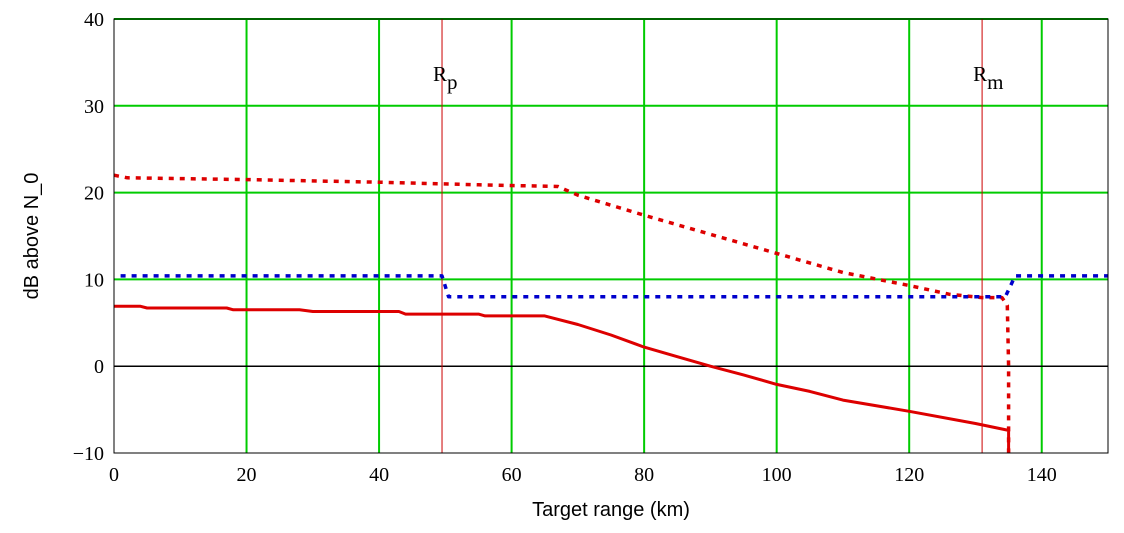 This screenshot has width=1124, height=533. I want to click on y-tick-label: 40, so click(94, 20).